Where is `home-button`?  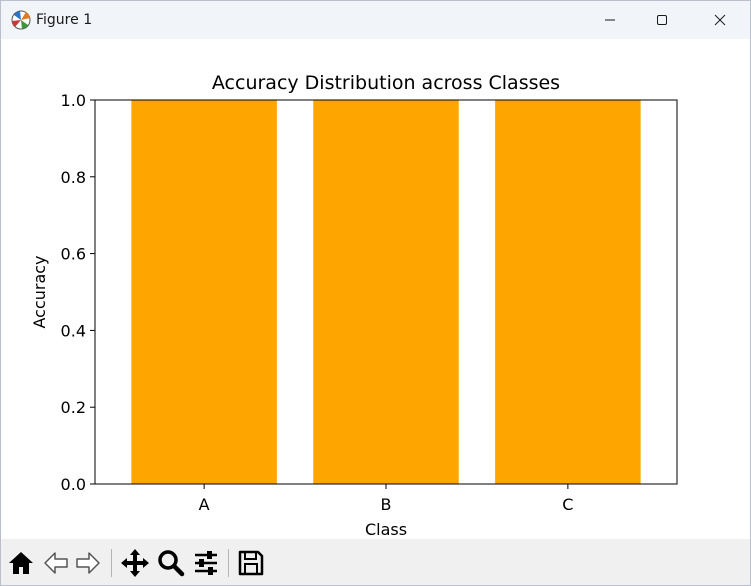 home-button is located at coordinates (21, 563).